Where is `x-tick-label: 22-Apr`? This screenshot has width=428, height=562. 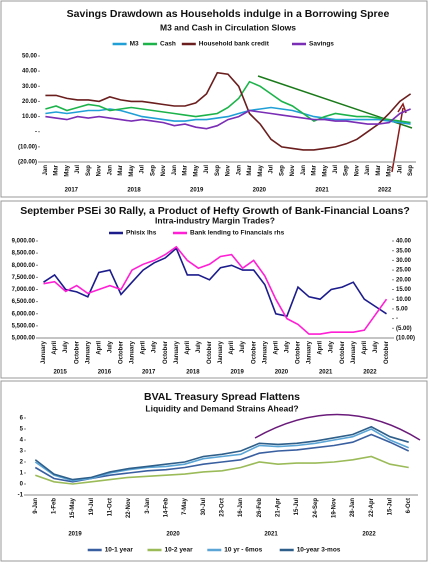 x-tick-label: 22-Apr is located at coordinates (372, 507).